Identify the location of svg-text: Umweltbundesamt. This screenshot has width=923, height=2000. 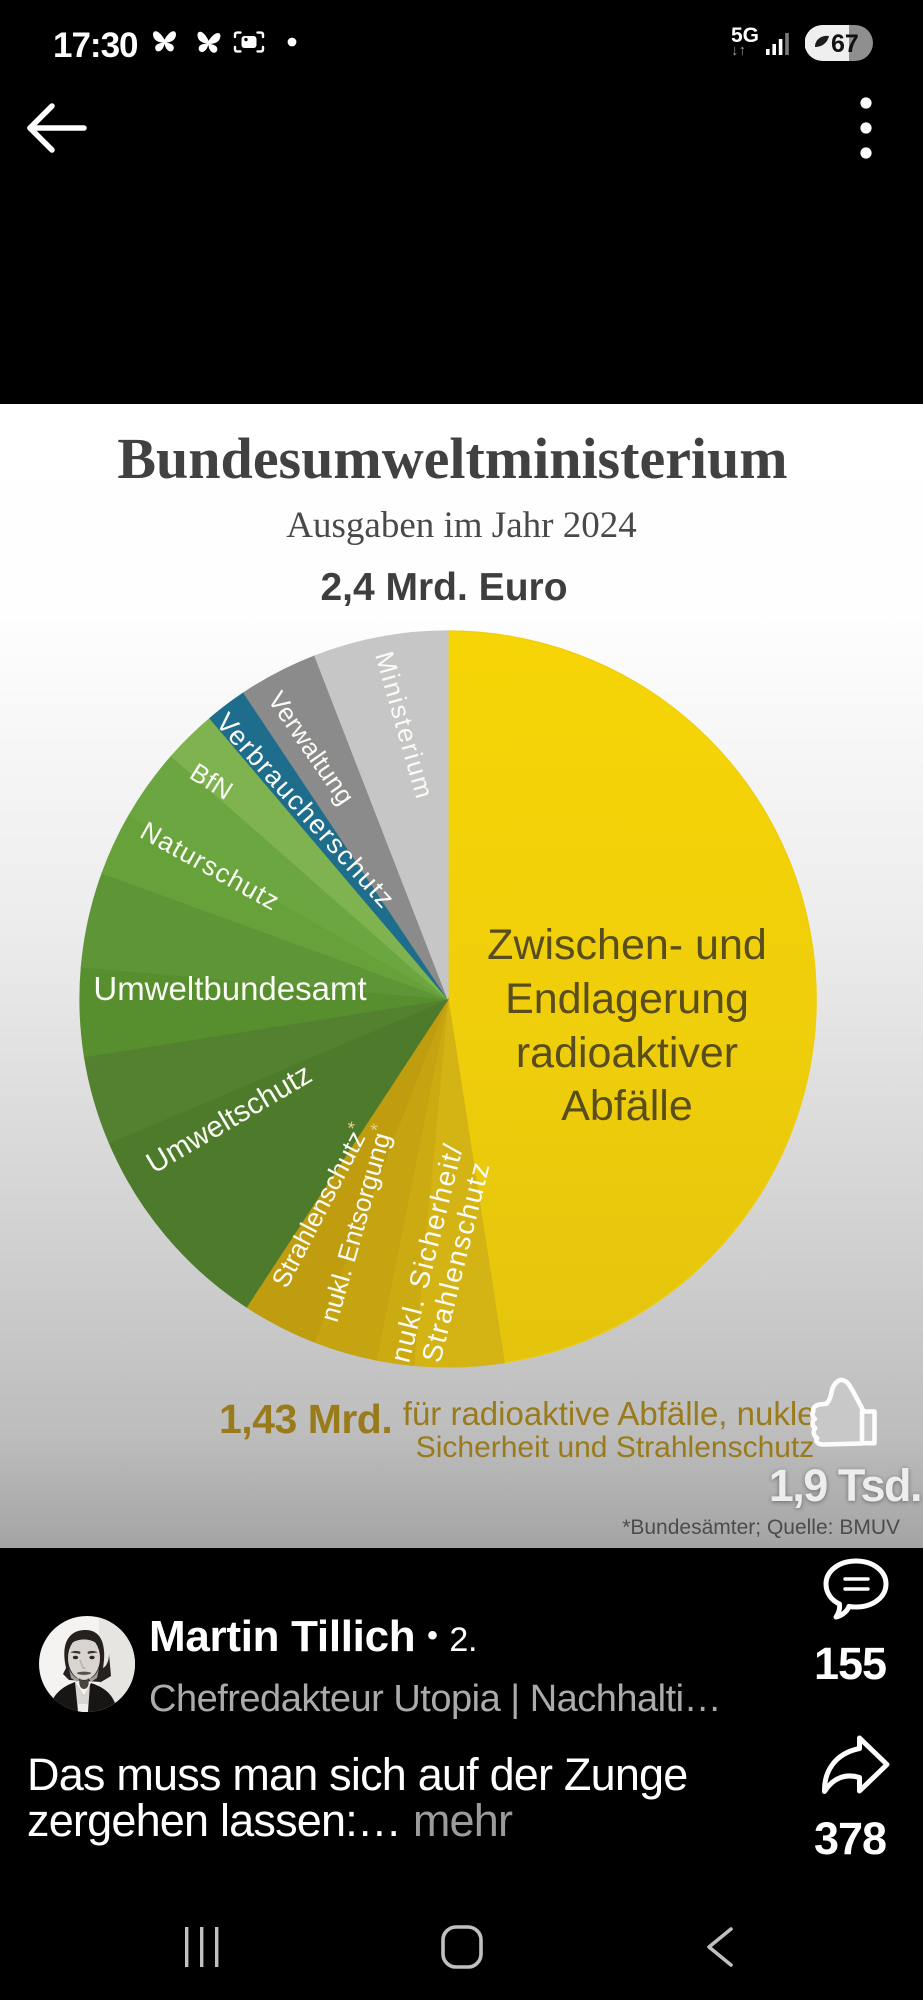
(229, 988).